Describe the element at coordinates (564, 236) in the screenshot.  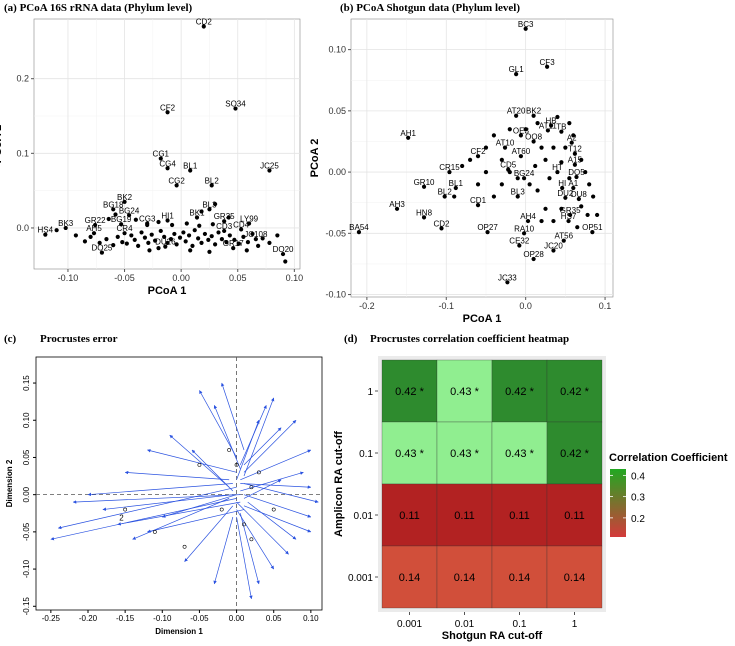
I see `point-label: AT56` at that location.